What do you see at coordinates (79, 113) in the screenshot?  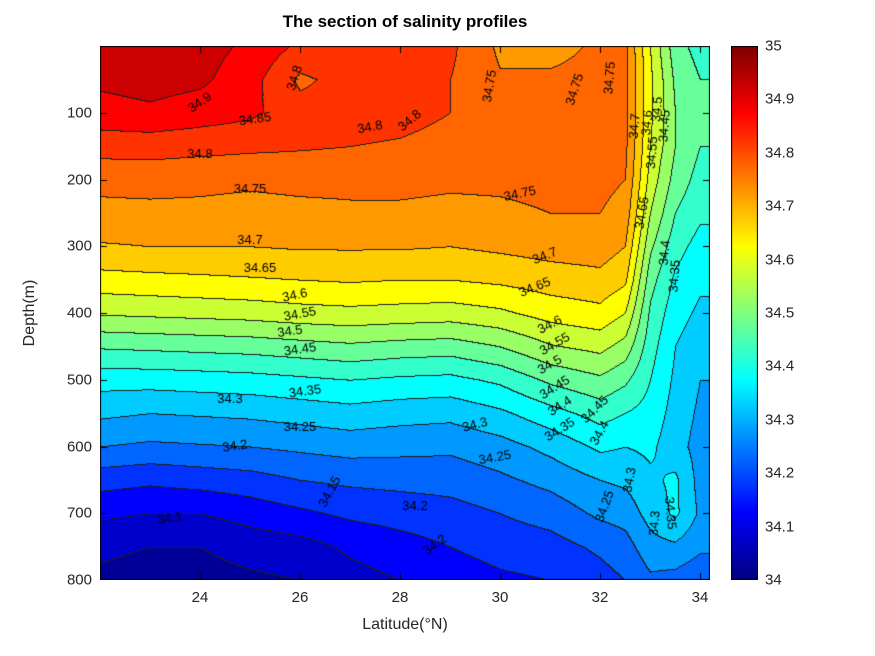 I see `y-tick-label: 100` at bounding box center [79, 113].